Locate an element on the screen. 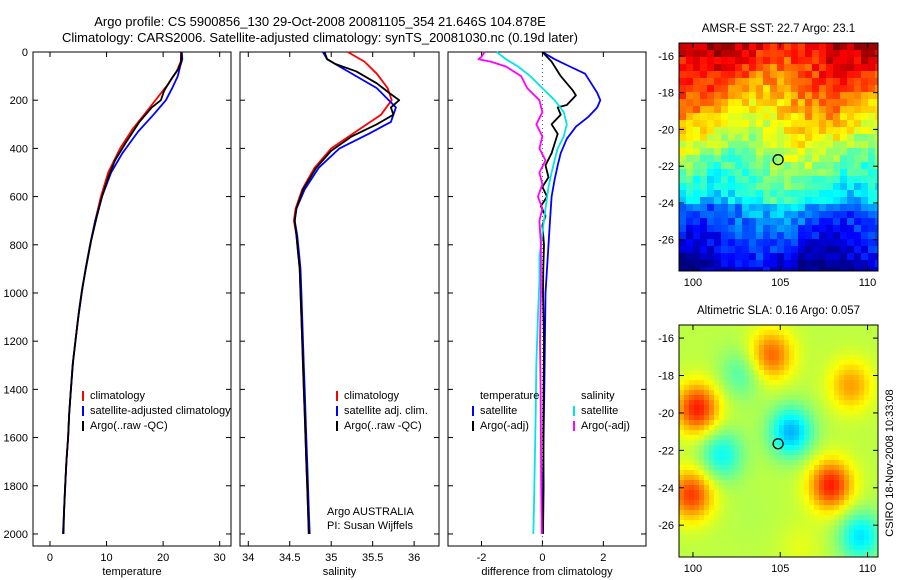  legend-group-heading: salinity is located at coordinates (598, 396).